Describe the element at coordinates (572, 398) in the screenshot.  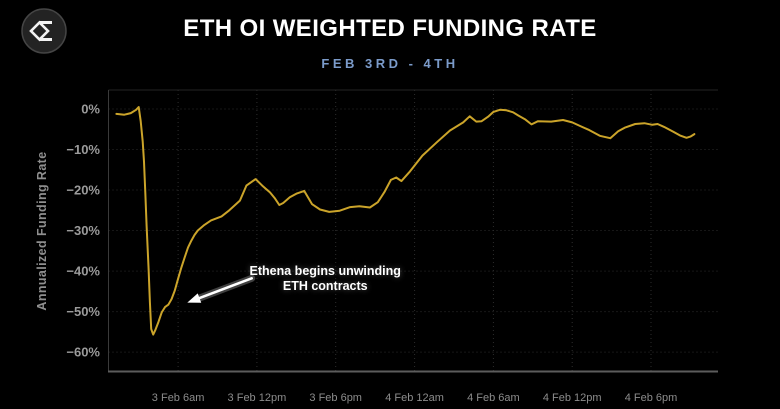
I see `x-tick-label: 4 Feb 12pm` at that location.